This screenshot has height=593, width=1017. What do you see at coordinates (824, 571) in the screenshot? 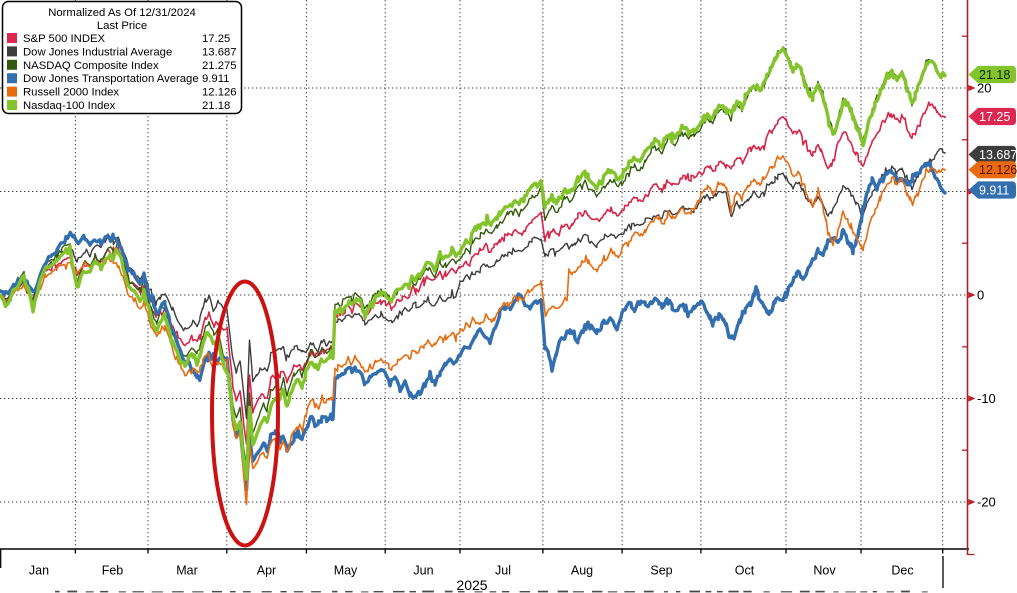
I see `svg-text: Nov` at bounding box center [824, 571].